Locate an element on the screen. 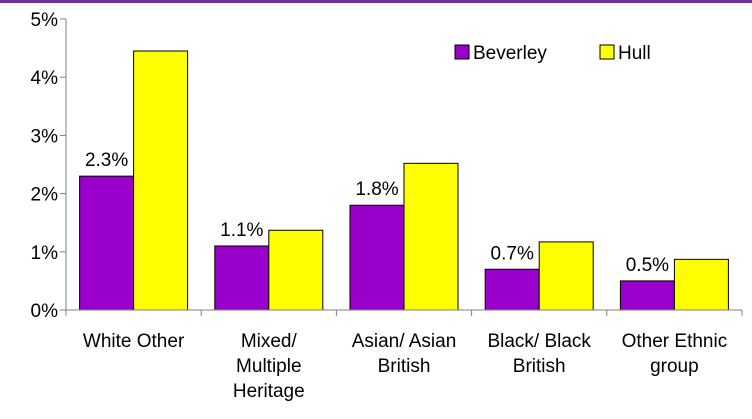 This screenshot has width=752, height=419. data-label: 0.5% is located at coordinates (647, 265).